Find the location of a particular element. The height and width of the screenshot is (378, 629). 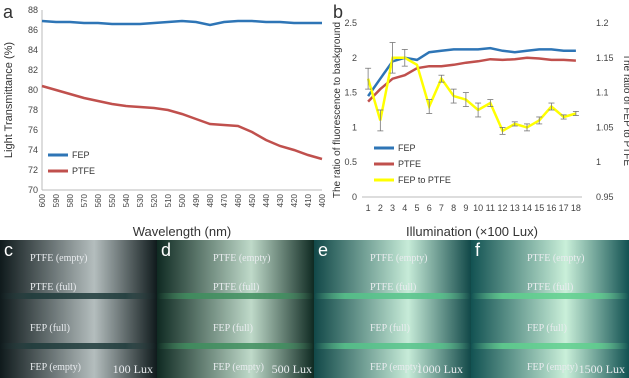

y2-tick-label: 1.05 is located at coordinates (605, 127).